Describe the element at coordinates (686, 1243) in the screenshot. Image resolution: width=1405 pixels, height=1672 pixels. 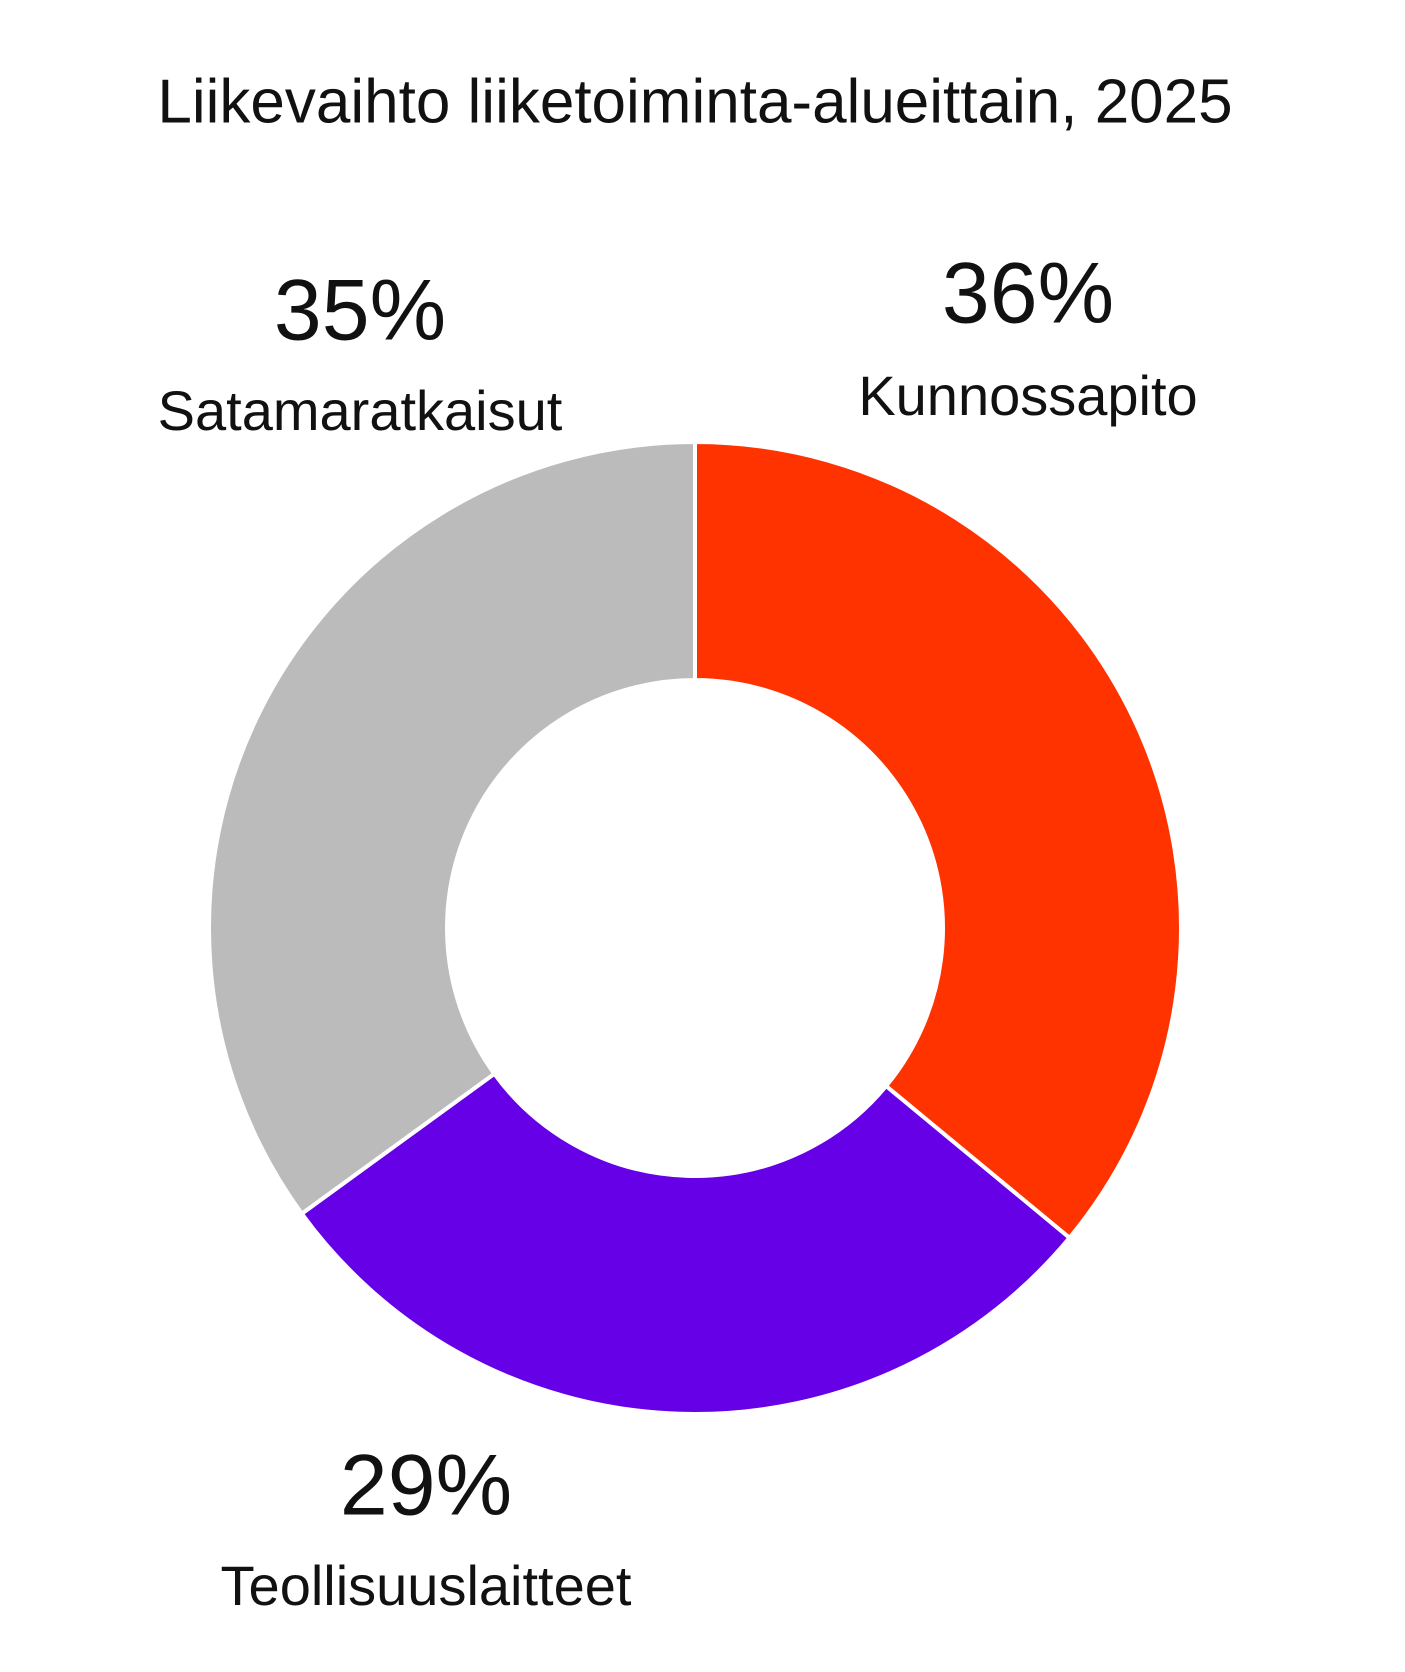
I see `donut-slice` at that location.